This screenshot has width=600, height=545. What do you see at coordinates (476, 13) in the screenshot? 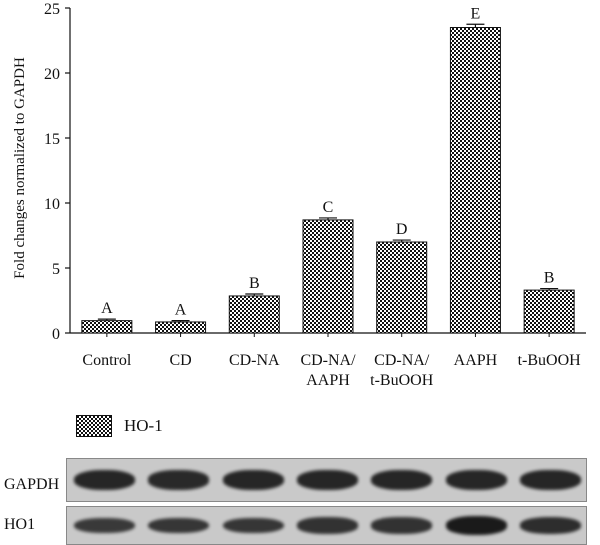
I see `significance-letter: E` at bounding box center [476, 13].